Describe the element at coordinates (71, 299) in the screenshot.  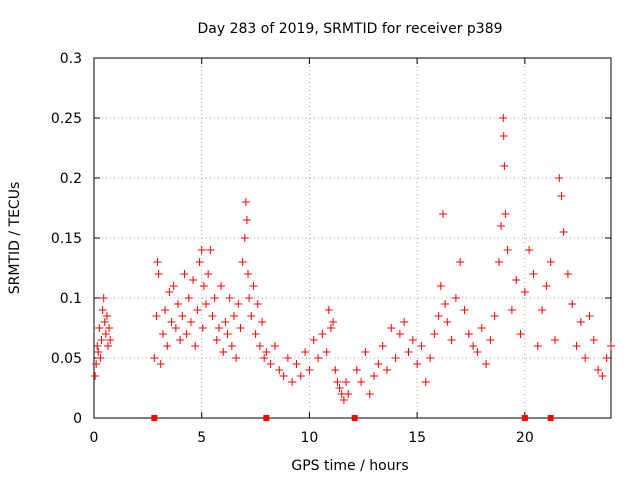
I see `y-tick-label: 0.1` at that location.